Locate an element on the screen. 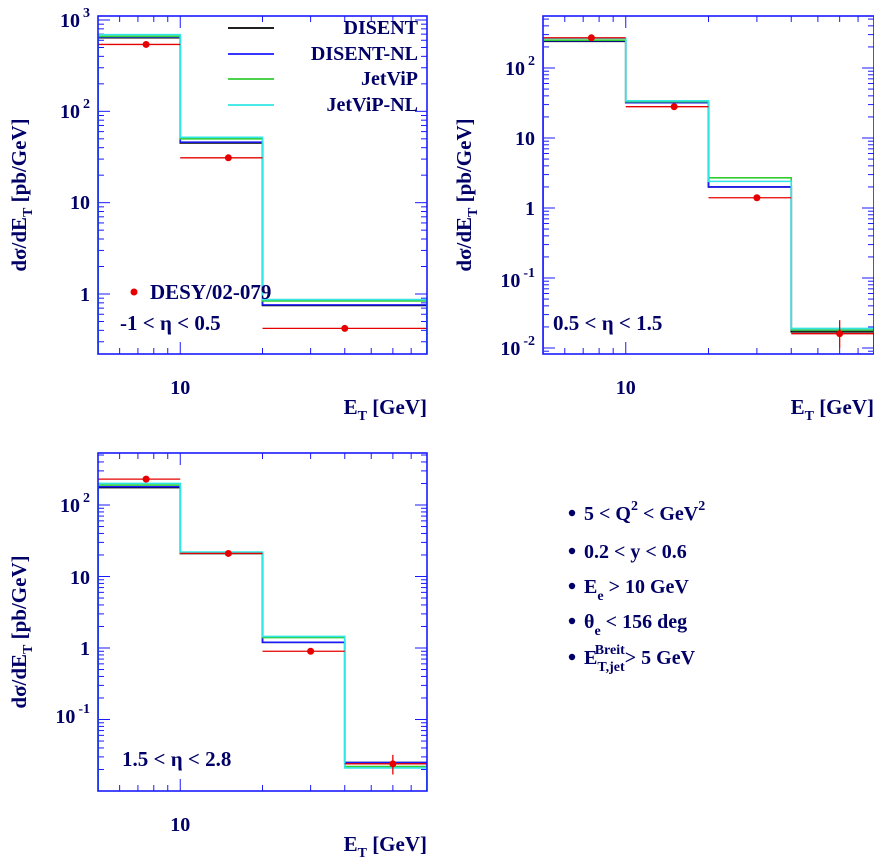 The width and height of the screenshot is (874, 857). cut-item: ET,jetBreit> 5 GeV is located at coordinates (640, 659).